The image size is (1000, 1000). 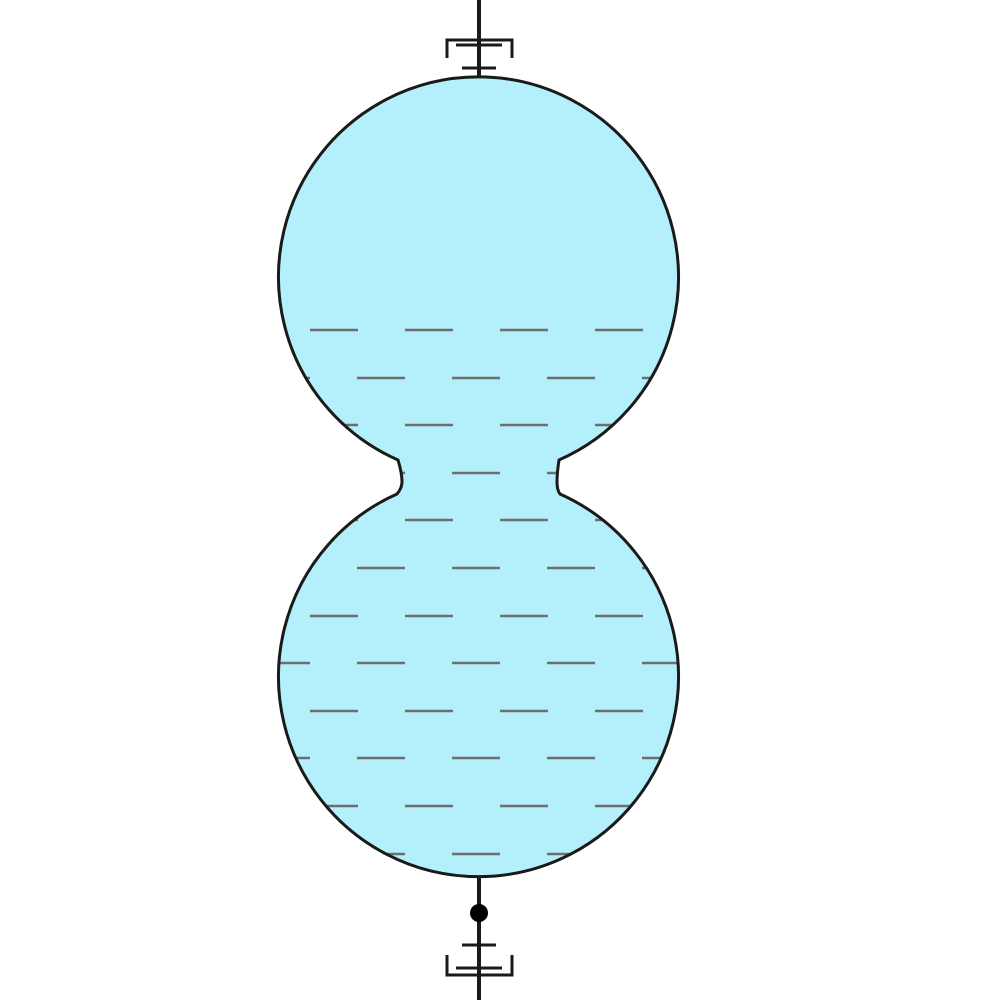 What do you see at coordinates (479, 960) in the screenshot?
I see `bottom-fixture-icon` at bounding box center [479, 960].